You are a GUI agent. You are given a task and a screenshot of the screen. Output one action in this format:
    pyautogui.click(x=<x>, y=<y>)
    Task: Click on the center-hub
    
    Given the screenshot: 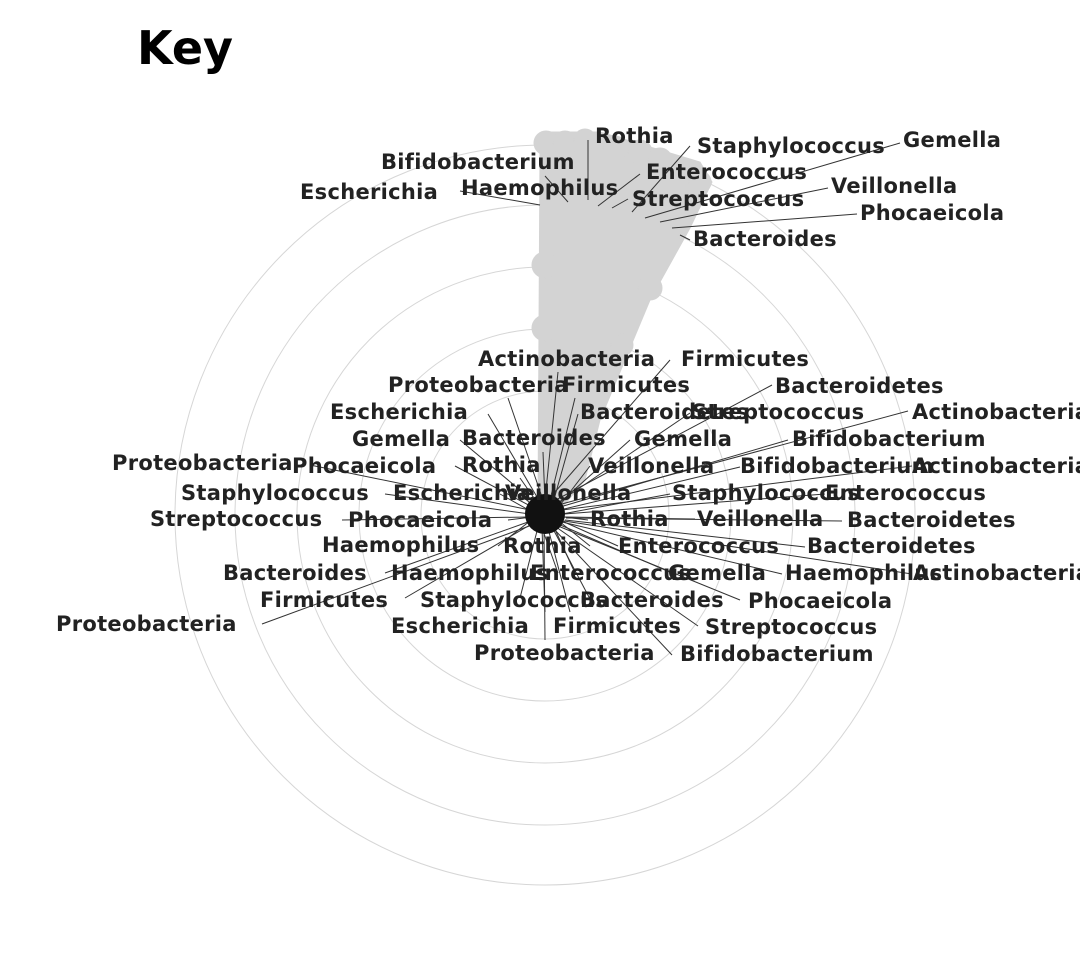 What is the action you would take?
    pyautogui.click(x=545, y=514)
    